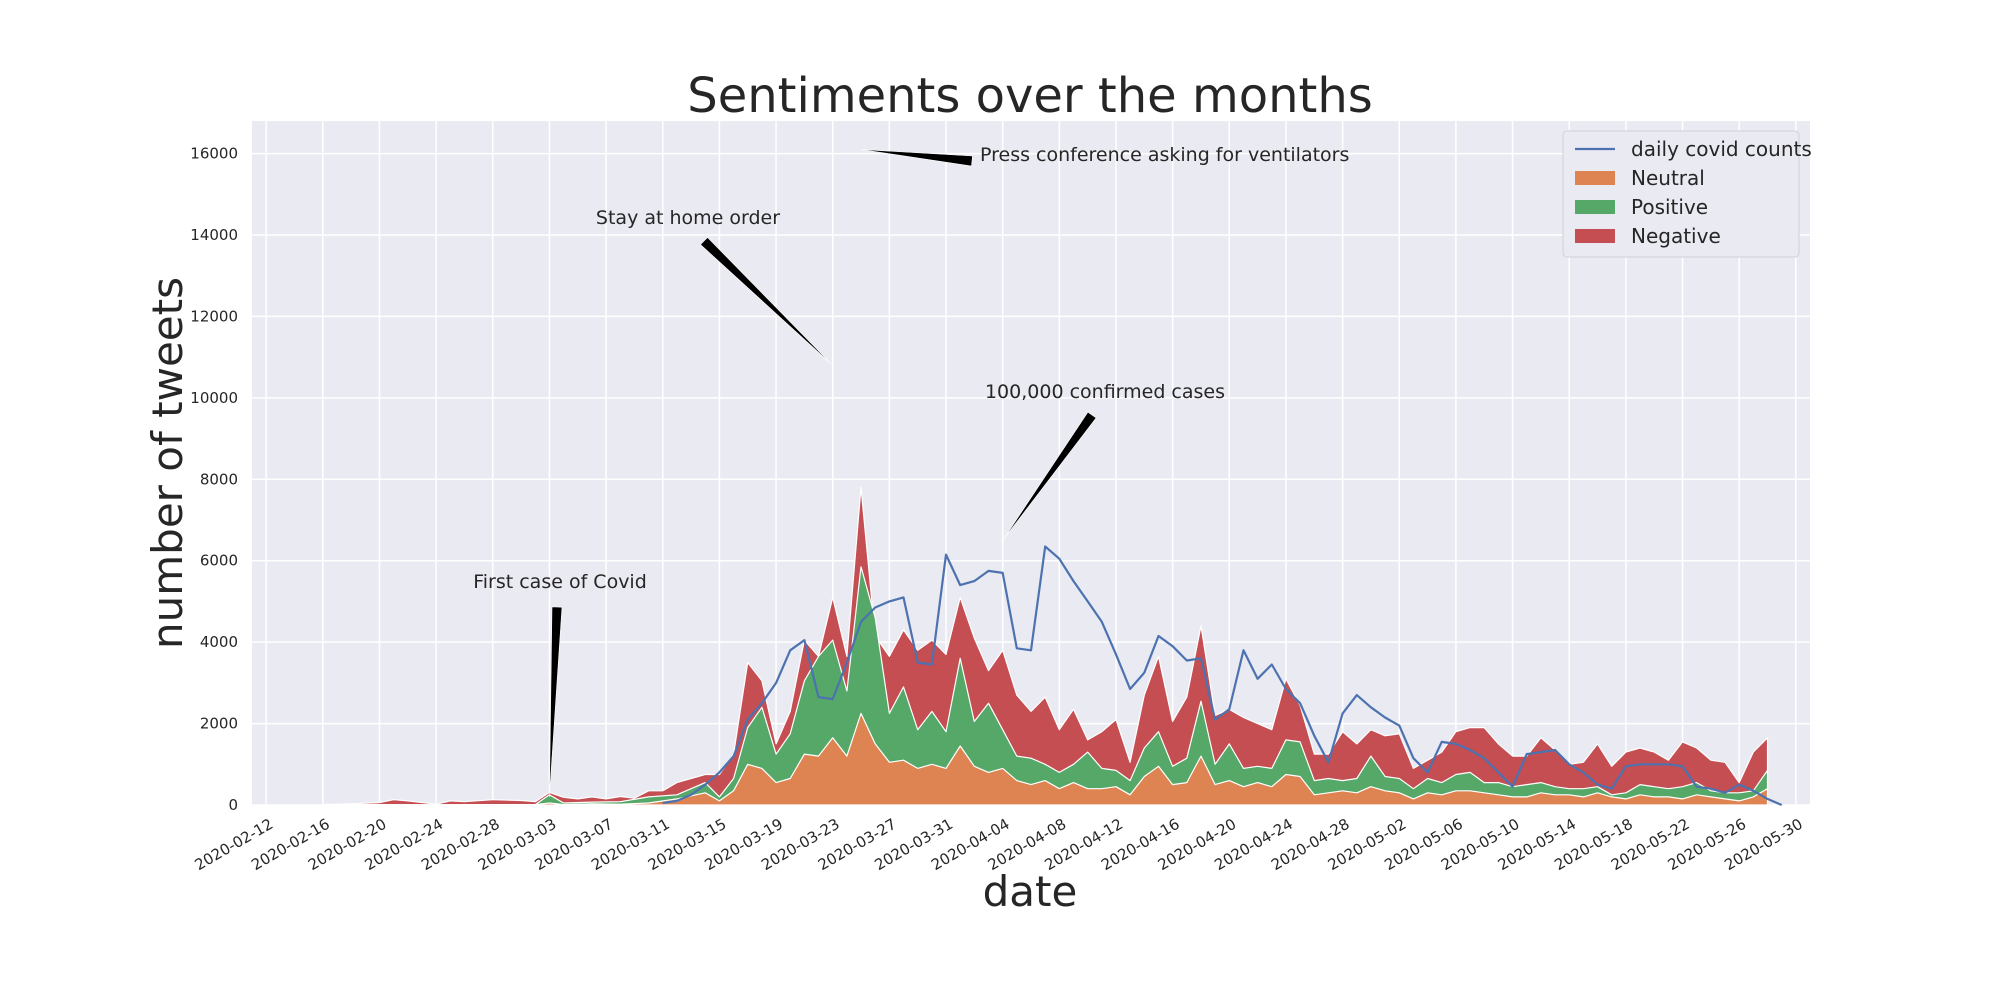 The image size is (2000, 1000). What do you see at coordinates (167, 463) in the screenshot?
I see `y-axis-label: number of tweets` at bounding box center [167, 463].